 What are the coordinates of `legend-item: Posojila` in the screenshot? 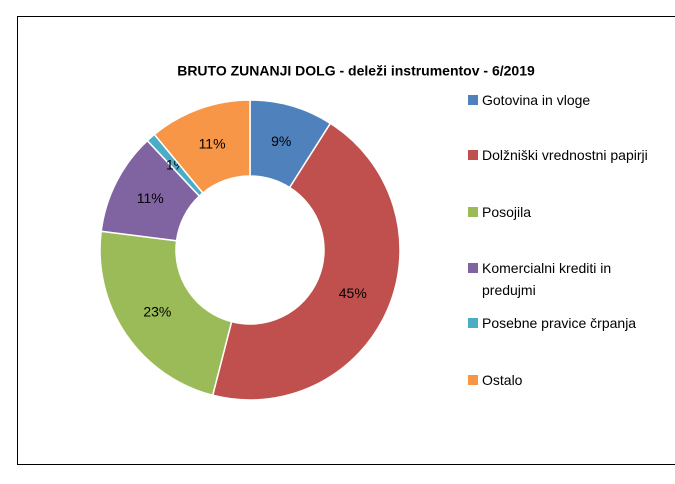 It's located at (568, 212).